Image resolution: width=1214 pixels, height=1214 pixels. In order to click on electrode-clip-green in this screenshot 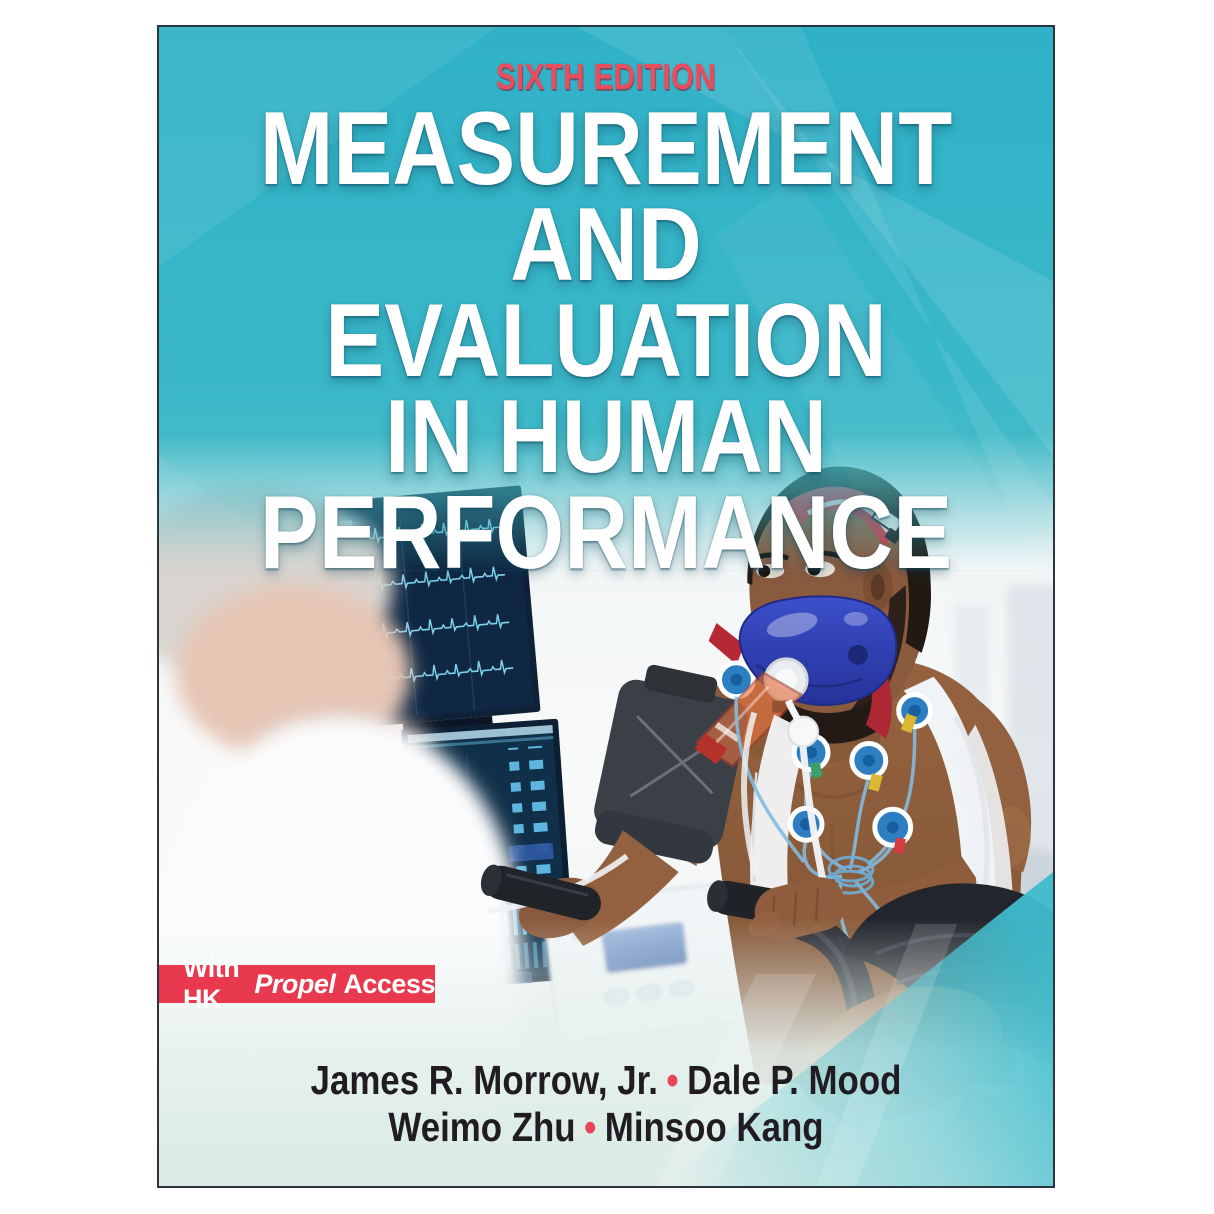, I will do `click(816, 770)`.